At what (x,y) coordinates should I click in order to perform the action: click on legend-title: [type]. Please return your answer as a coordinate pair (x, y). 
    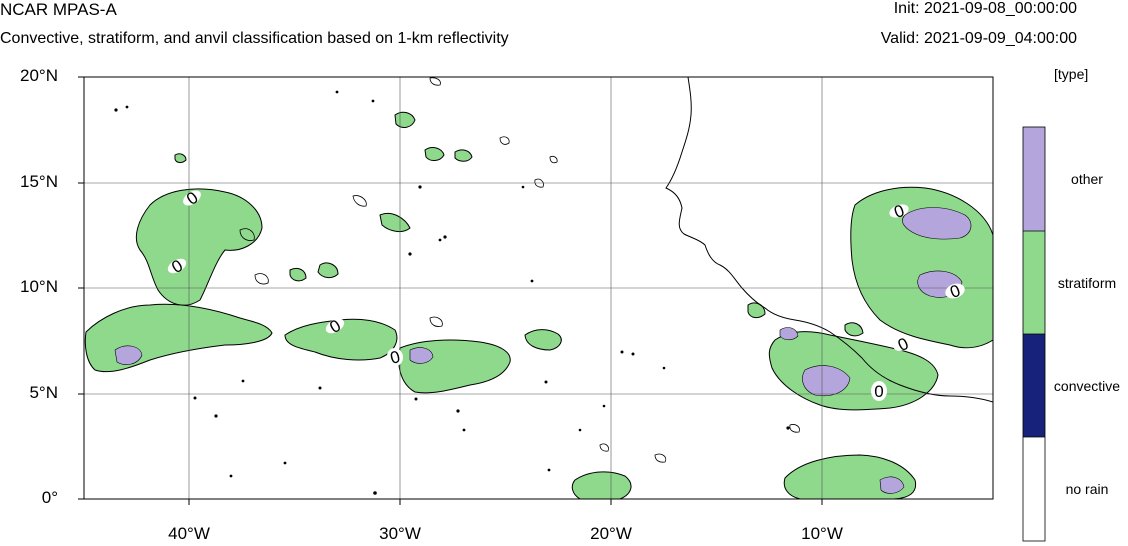
    Looking at the image, I should click on (1071, 74).